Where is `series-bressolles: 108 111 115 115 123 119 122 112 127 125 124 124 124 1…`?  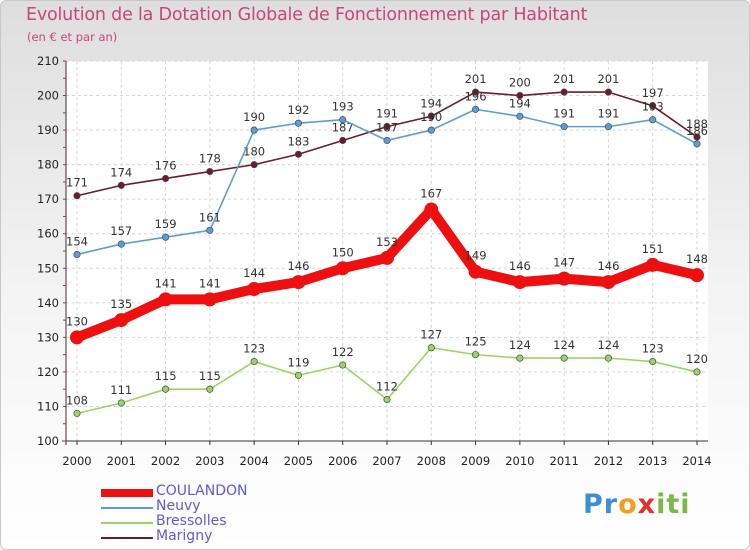
series-bressolles: 108 111 115 115 123 119 122 112 127 125 124 124 124 1… is located at coordinates (387, 372).